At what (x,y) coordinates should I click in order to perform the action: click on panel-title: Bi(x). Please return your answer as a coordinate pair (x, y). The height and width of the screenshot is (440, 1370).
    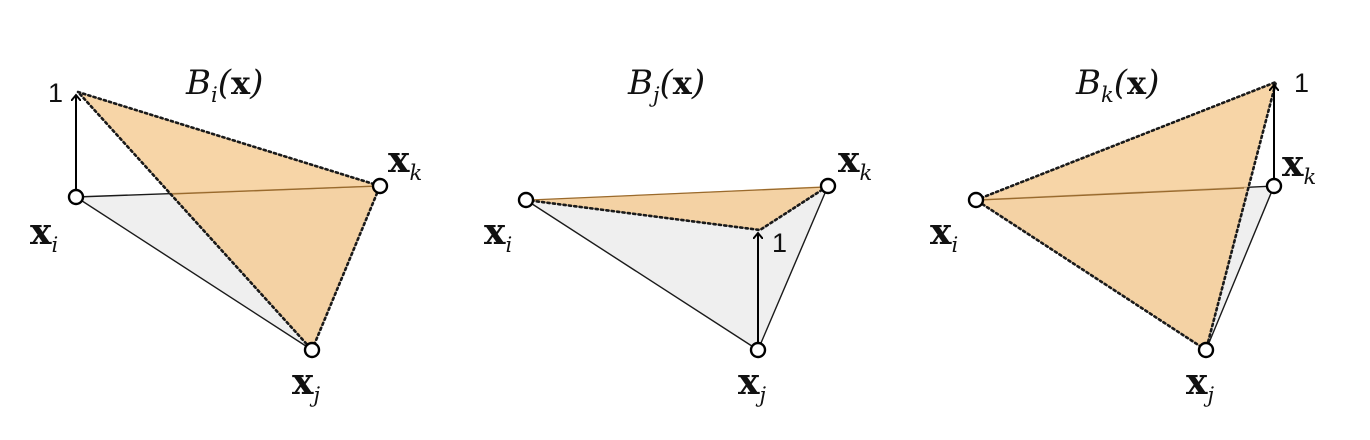
    Looking at the image, I should click on (224, 85).